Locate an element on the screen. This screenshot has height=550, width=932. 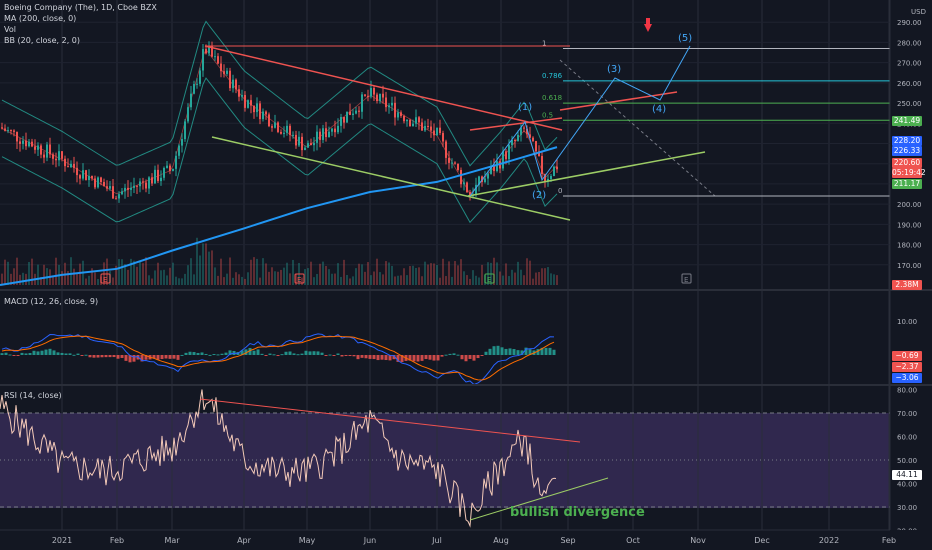
macd-legend: MACD (12, 26, close, 9) is located at coordinates (51, 301).